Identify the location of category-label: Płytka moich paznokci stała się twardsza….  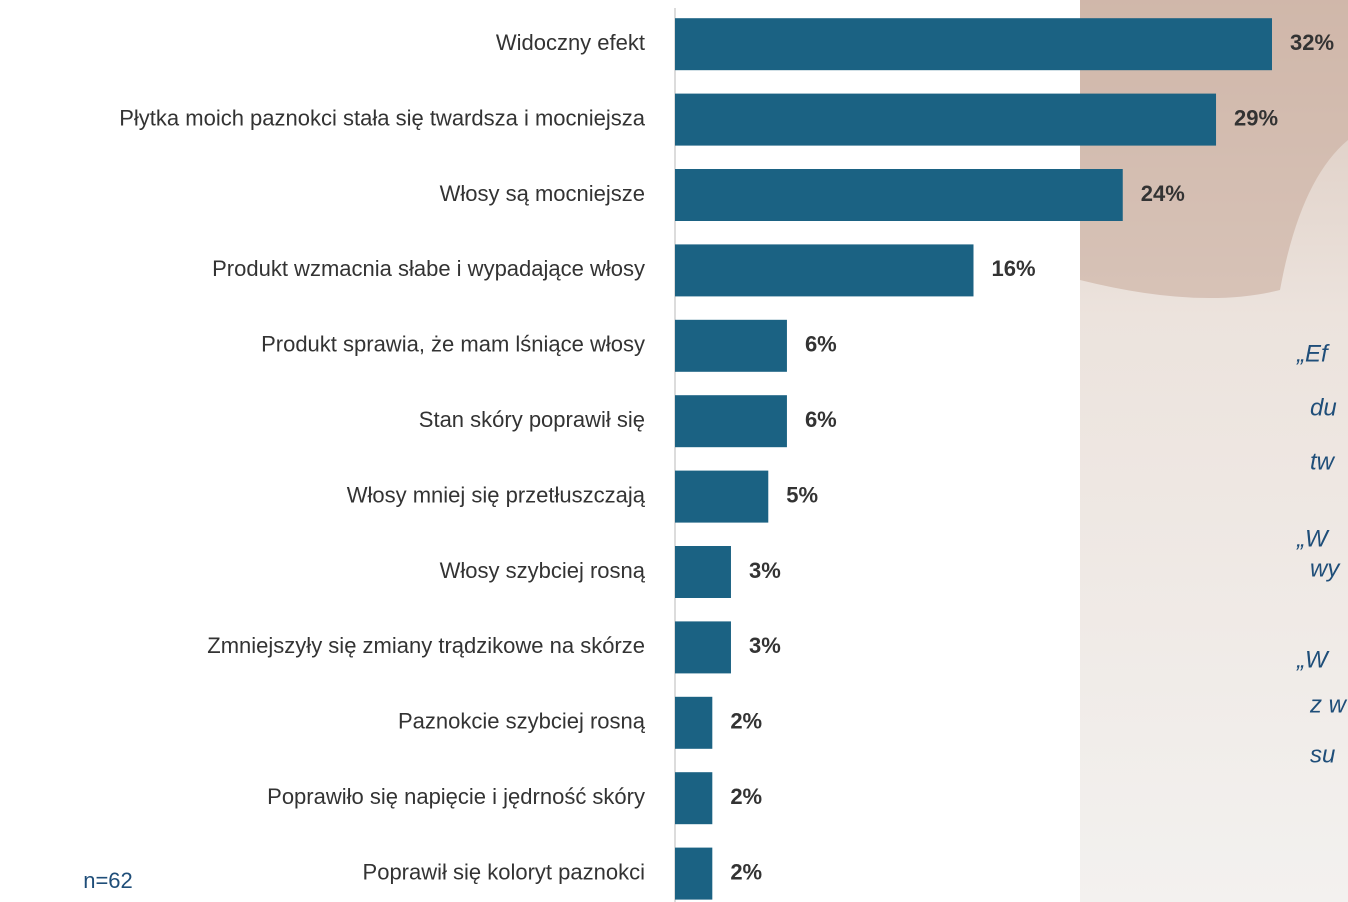
(382, 117).